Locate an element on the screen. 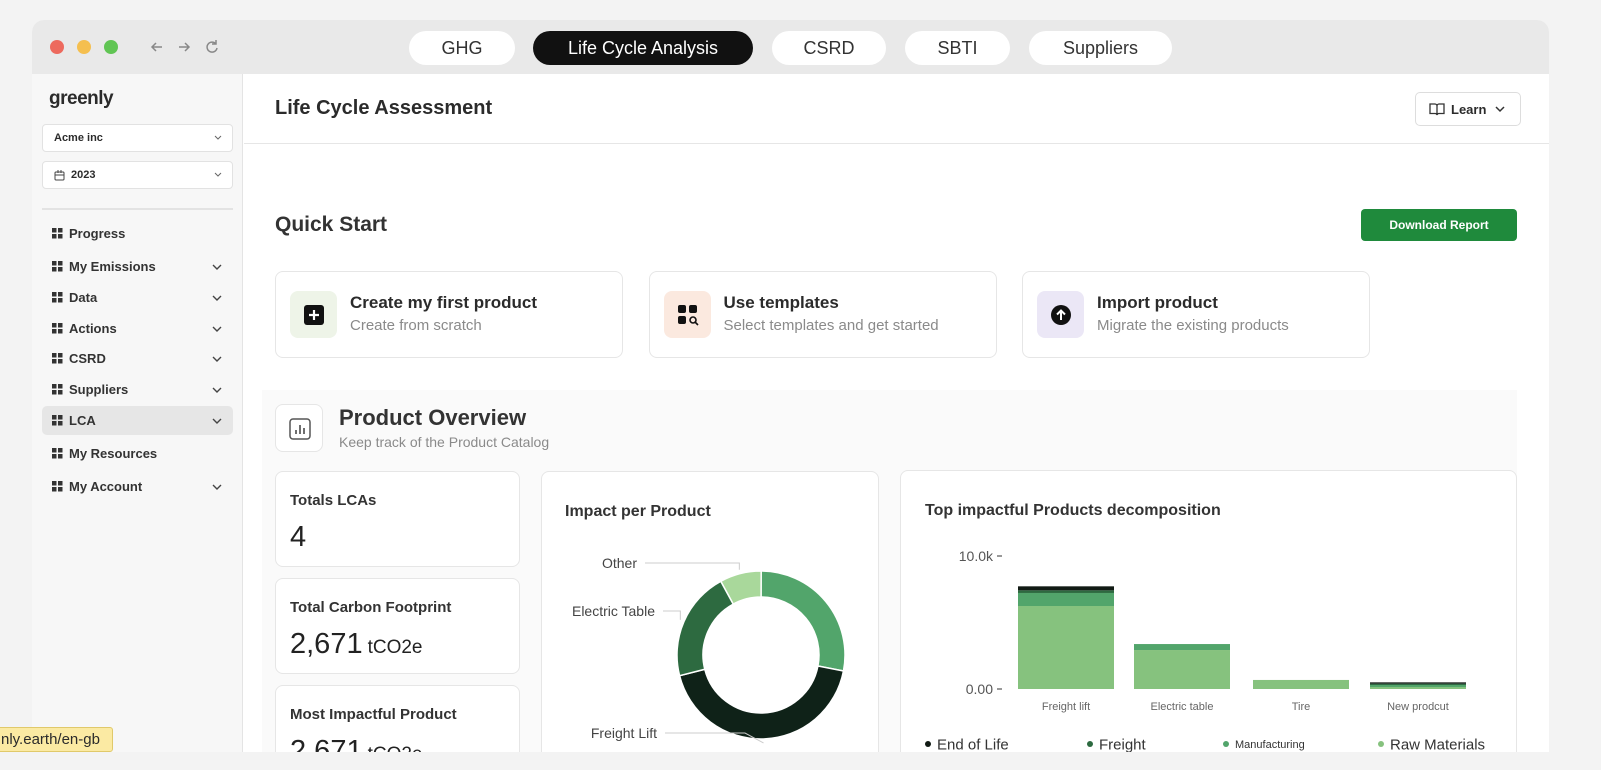  menu-item: LCA is located at coordinates (137, 420).